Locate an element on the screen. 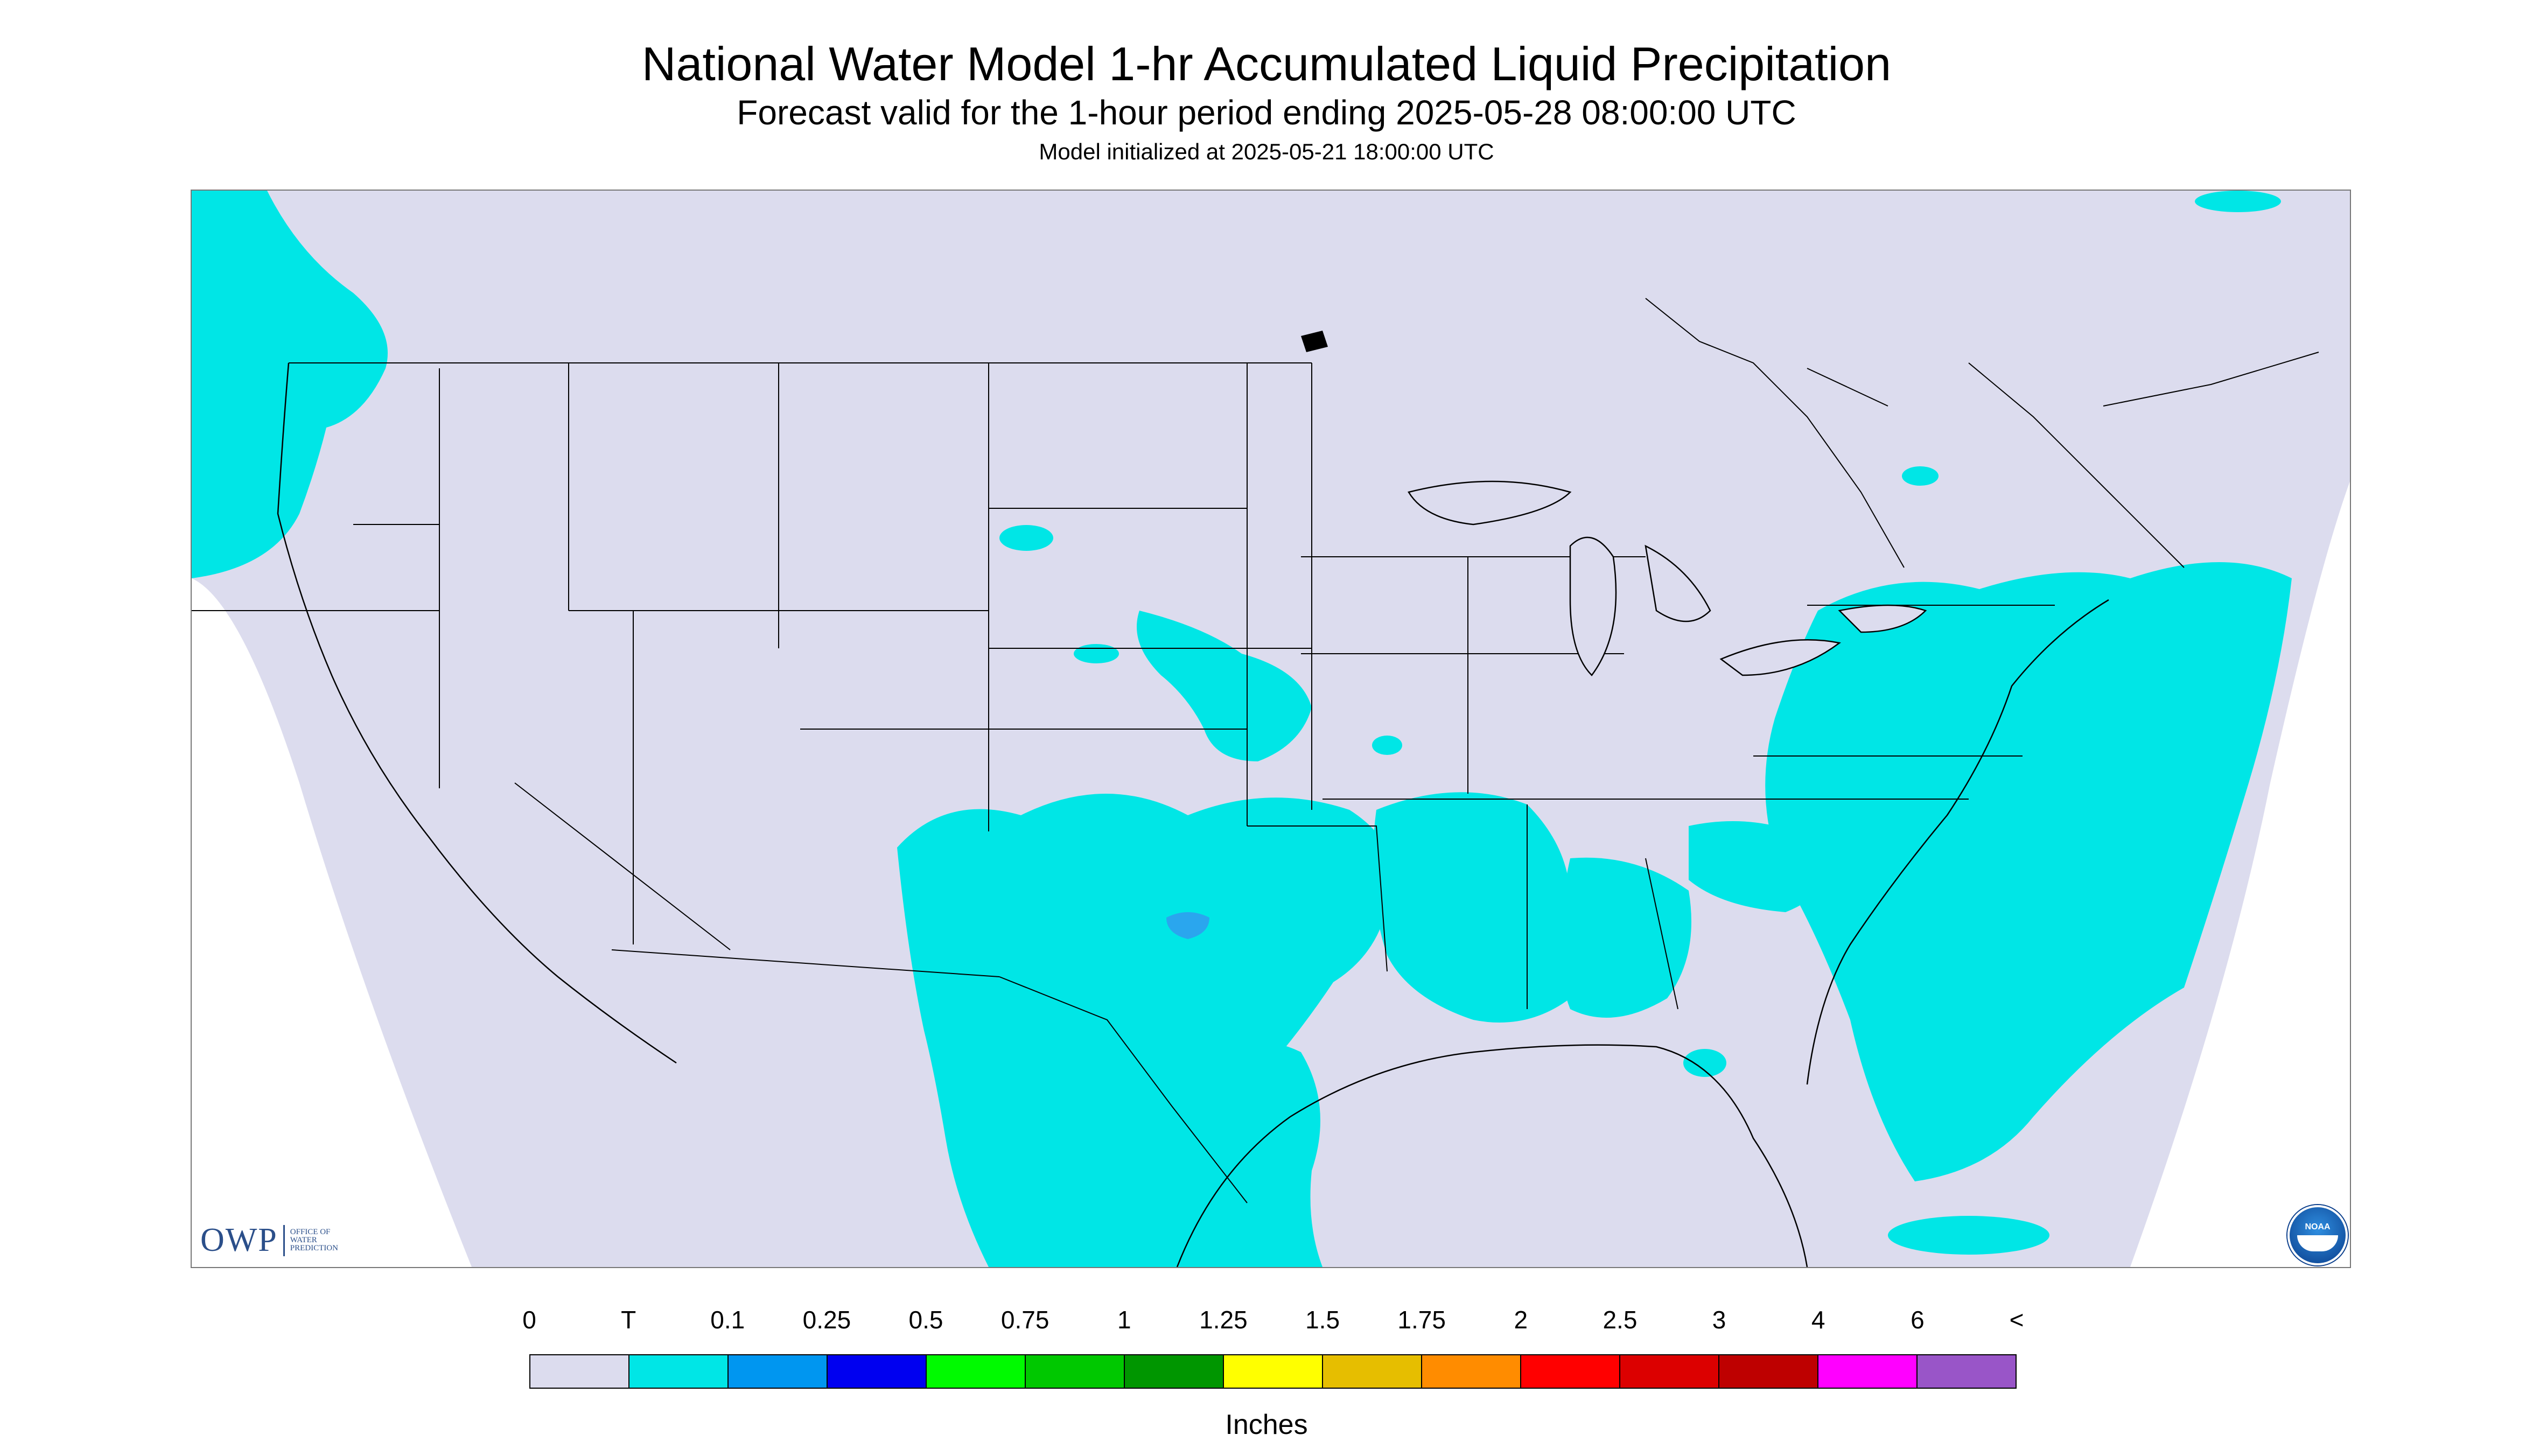 This screenshot has width=2533, height=1456. owp-office-name: Office of Water Prediction is located at coordinates (314, 1240).